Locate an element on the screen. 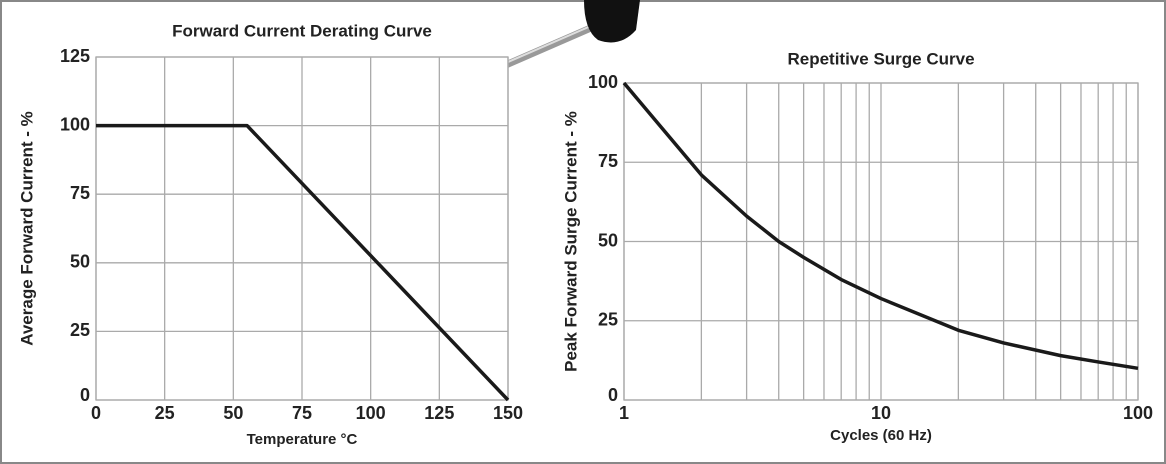  x-axis-label: Temperature °C is located at coordinates (302, 439).